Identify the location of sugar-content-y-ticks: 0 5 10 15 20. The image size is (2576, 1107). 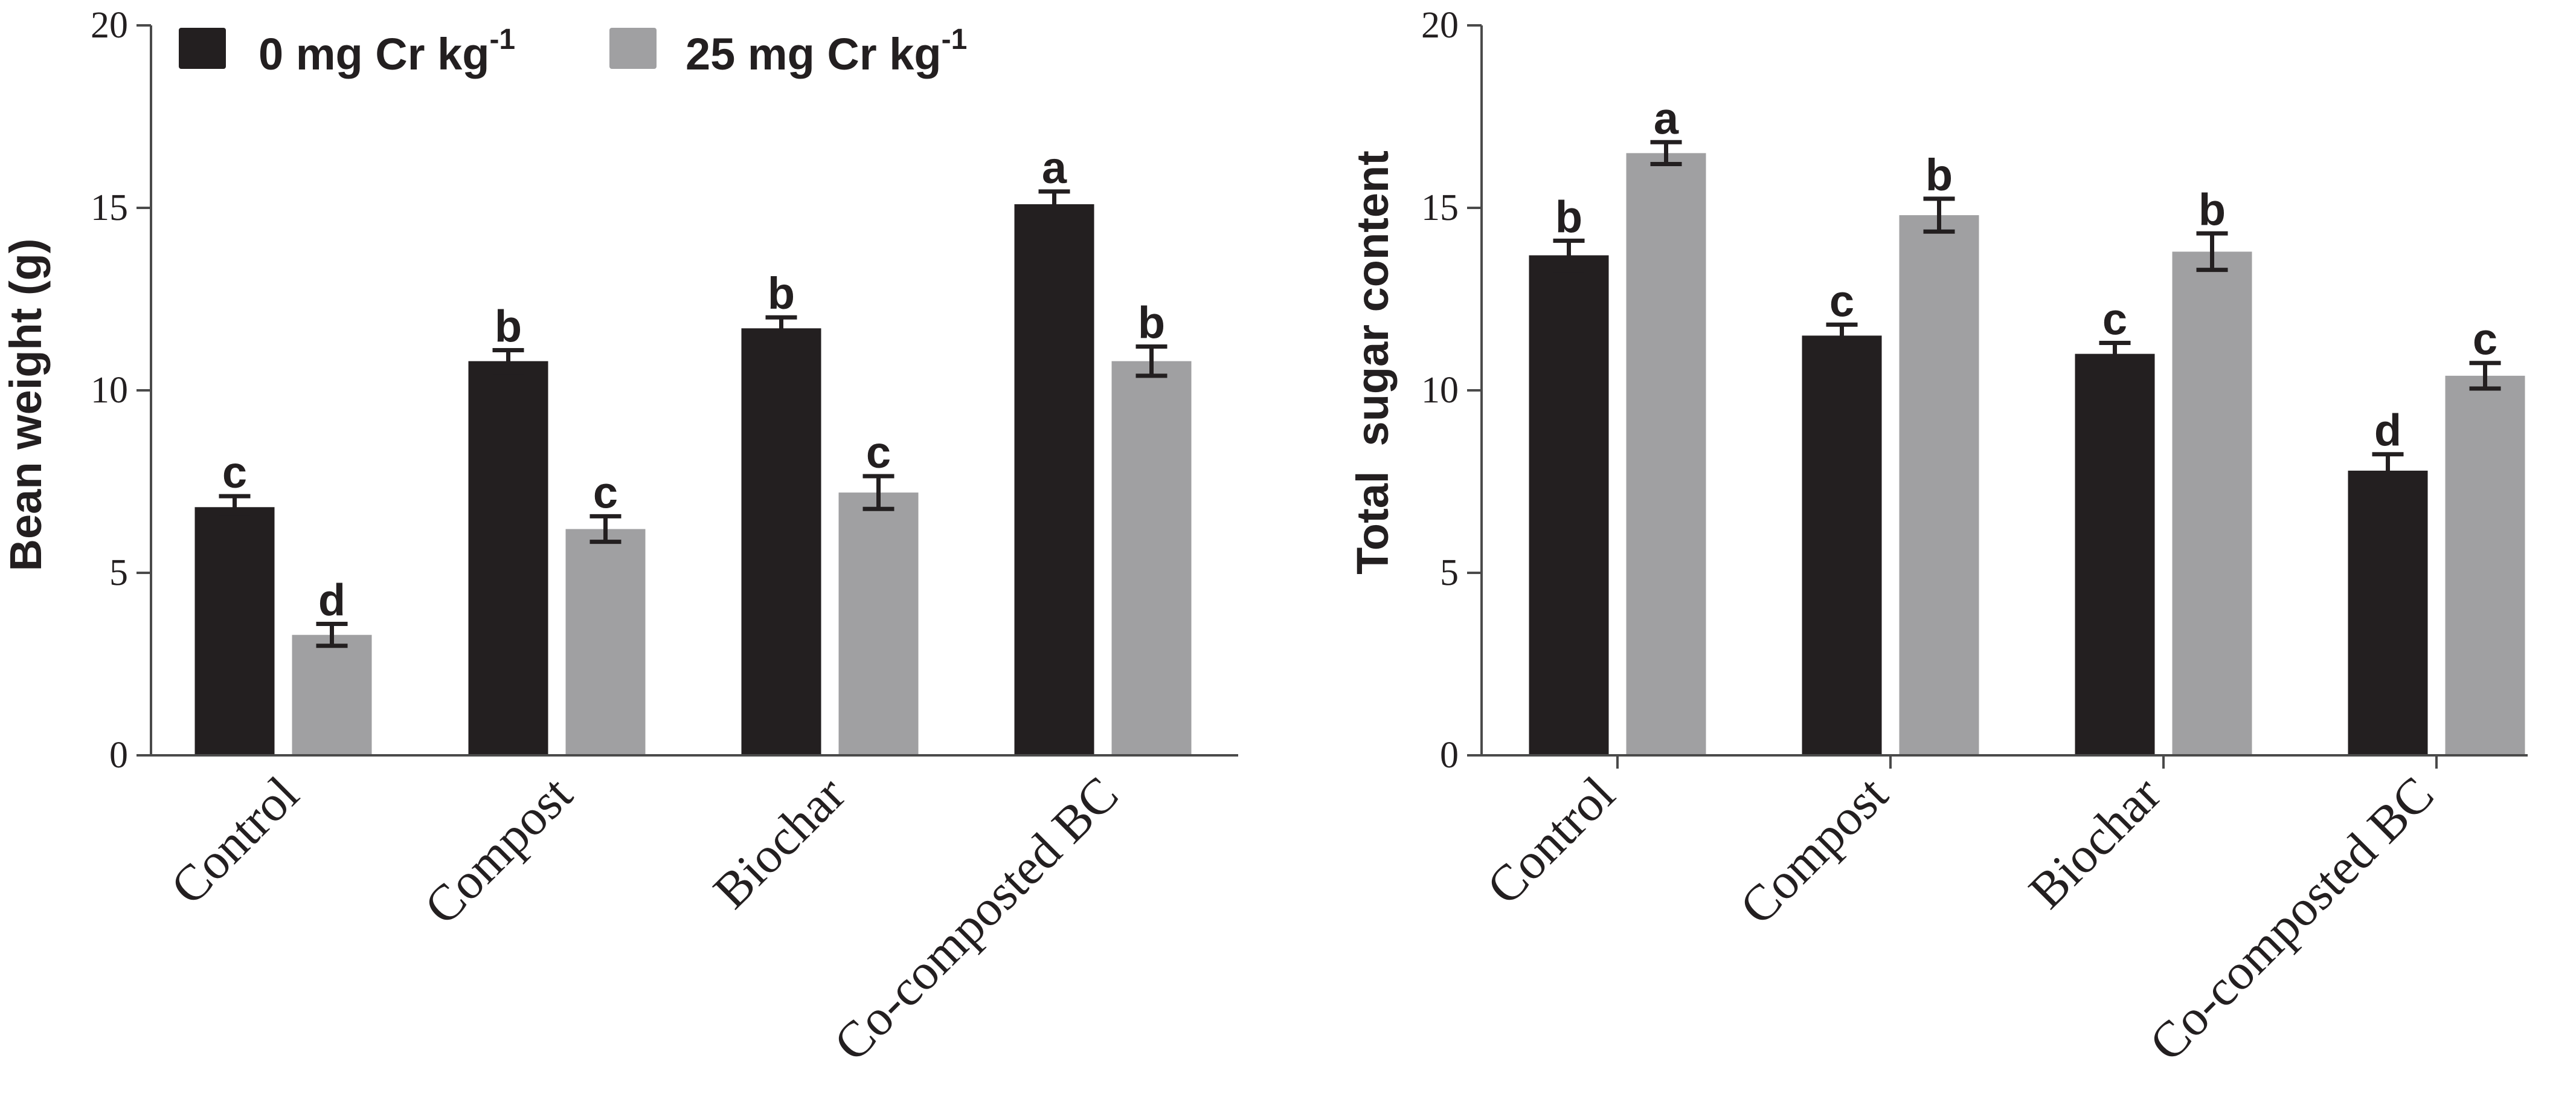
(1451, 390).